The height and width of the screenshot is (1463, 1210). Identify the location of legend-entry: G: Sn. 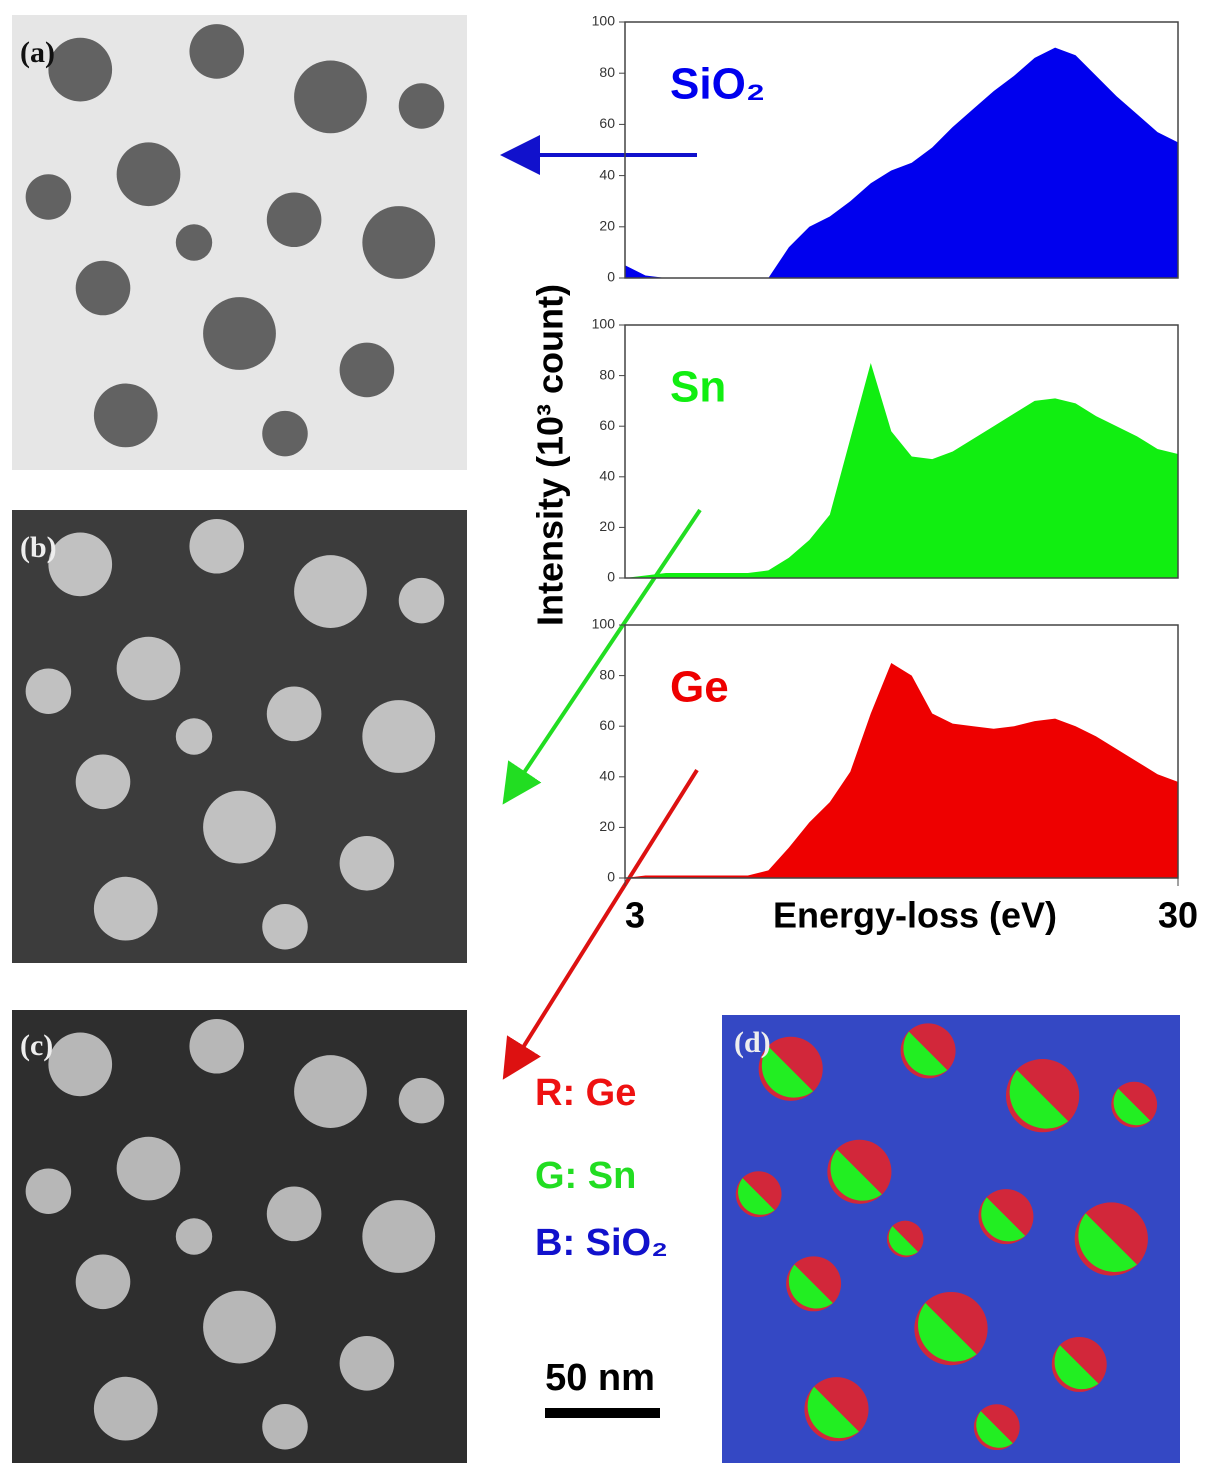
(585, 1176).